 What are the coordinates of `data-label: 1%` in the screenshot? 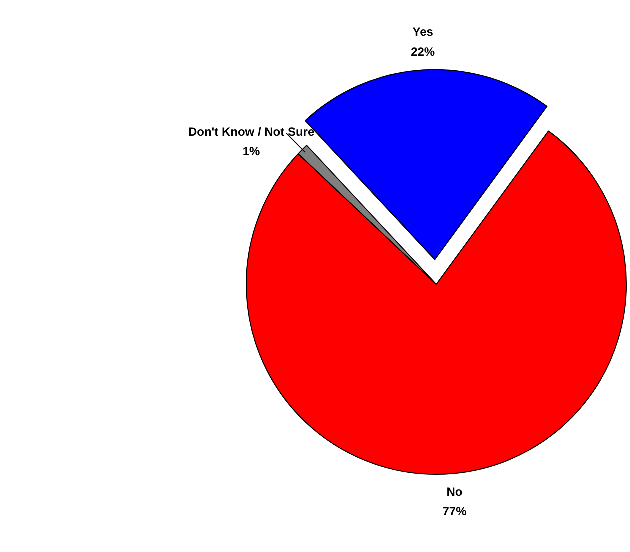 It's located at (251, 151).